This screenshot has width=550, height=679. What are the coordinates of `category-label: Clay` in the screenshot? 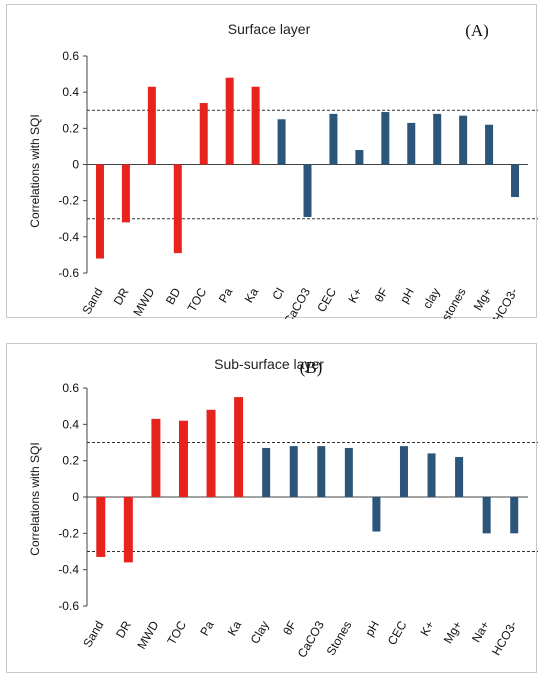 It's located at (260, 633).